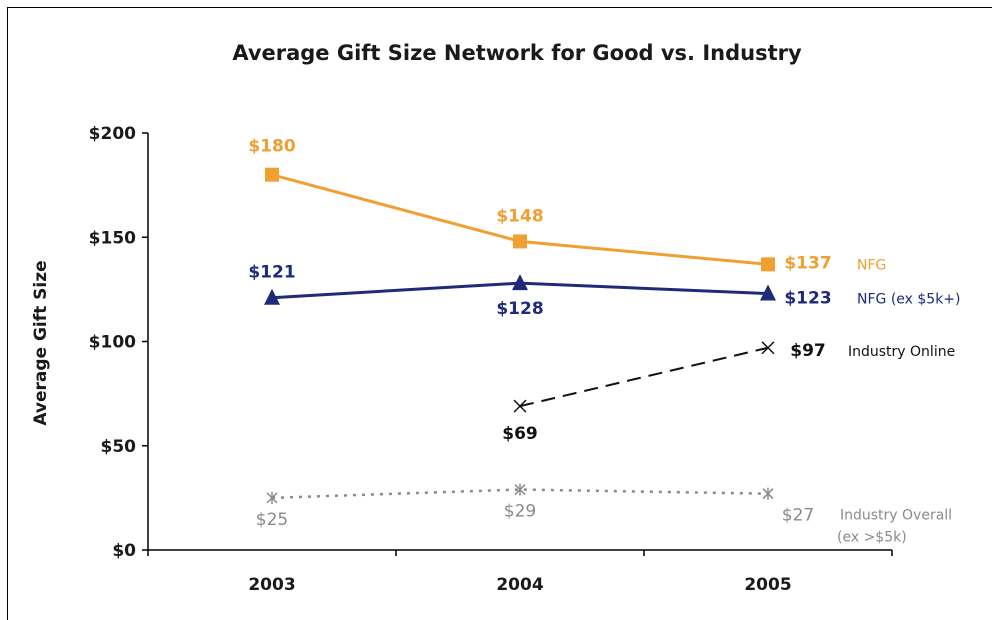  Describe the element at coordinates (271, 585) in the screenshot. I see `x-tick-label: 2003` at that location.